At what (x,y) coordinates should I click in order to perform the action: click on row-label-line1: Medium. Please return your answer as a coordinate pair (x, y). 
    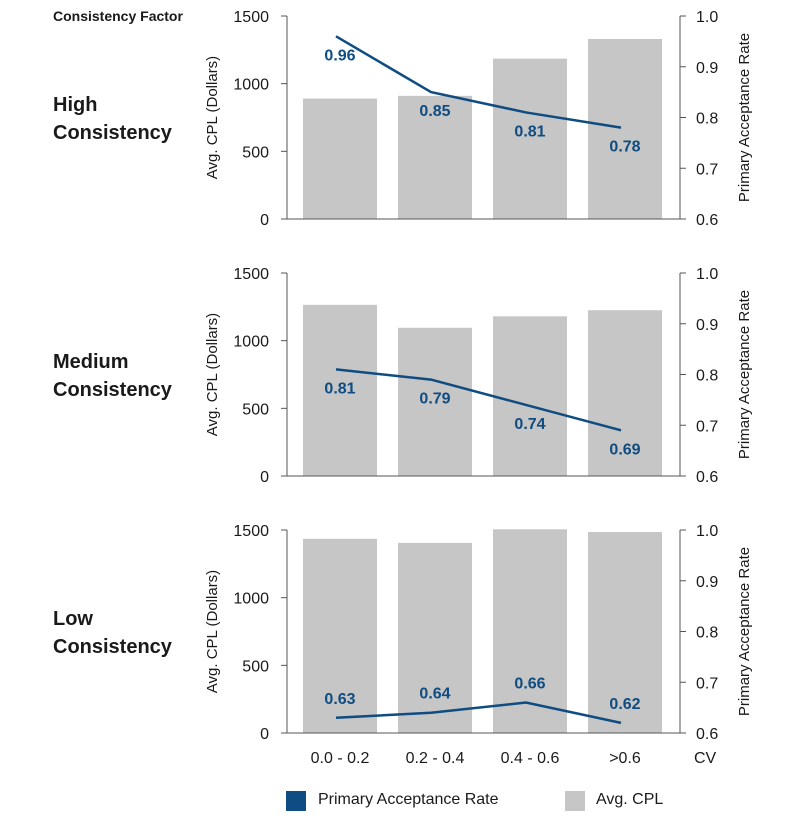
    Looking at the image, I should click on (91, 362).